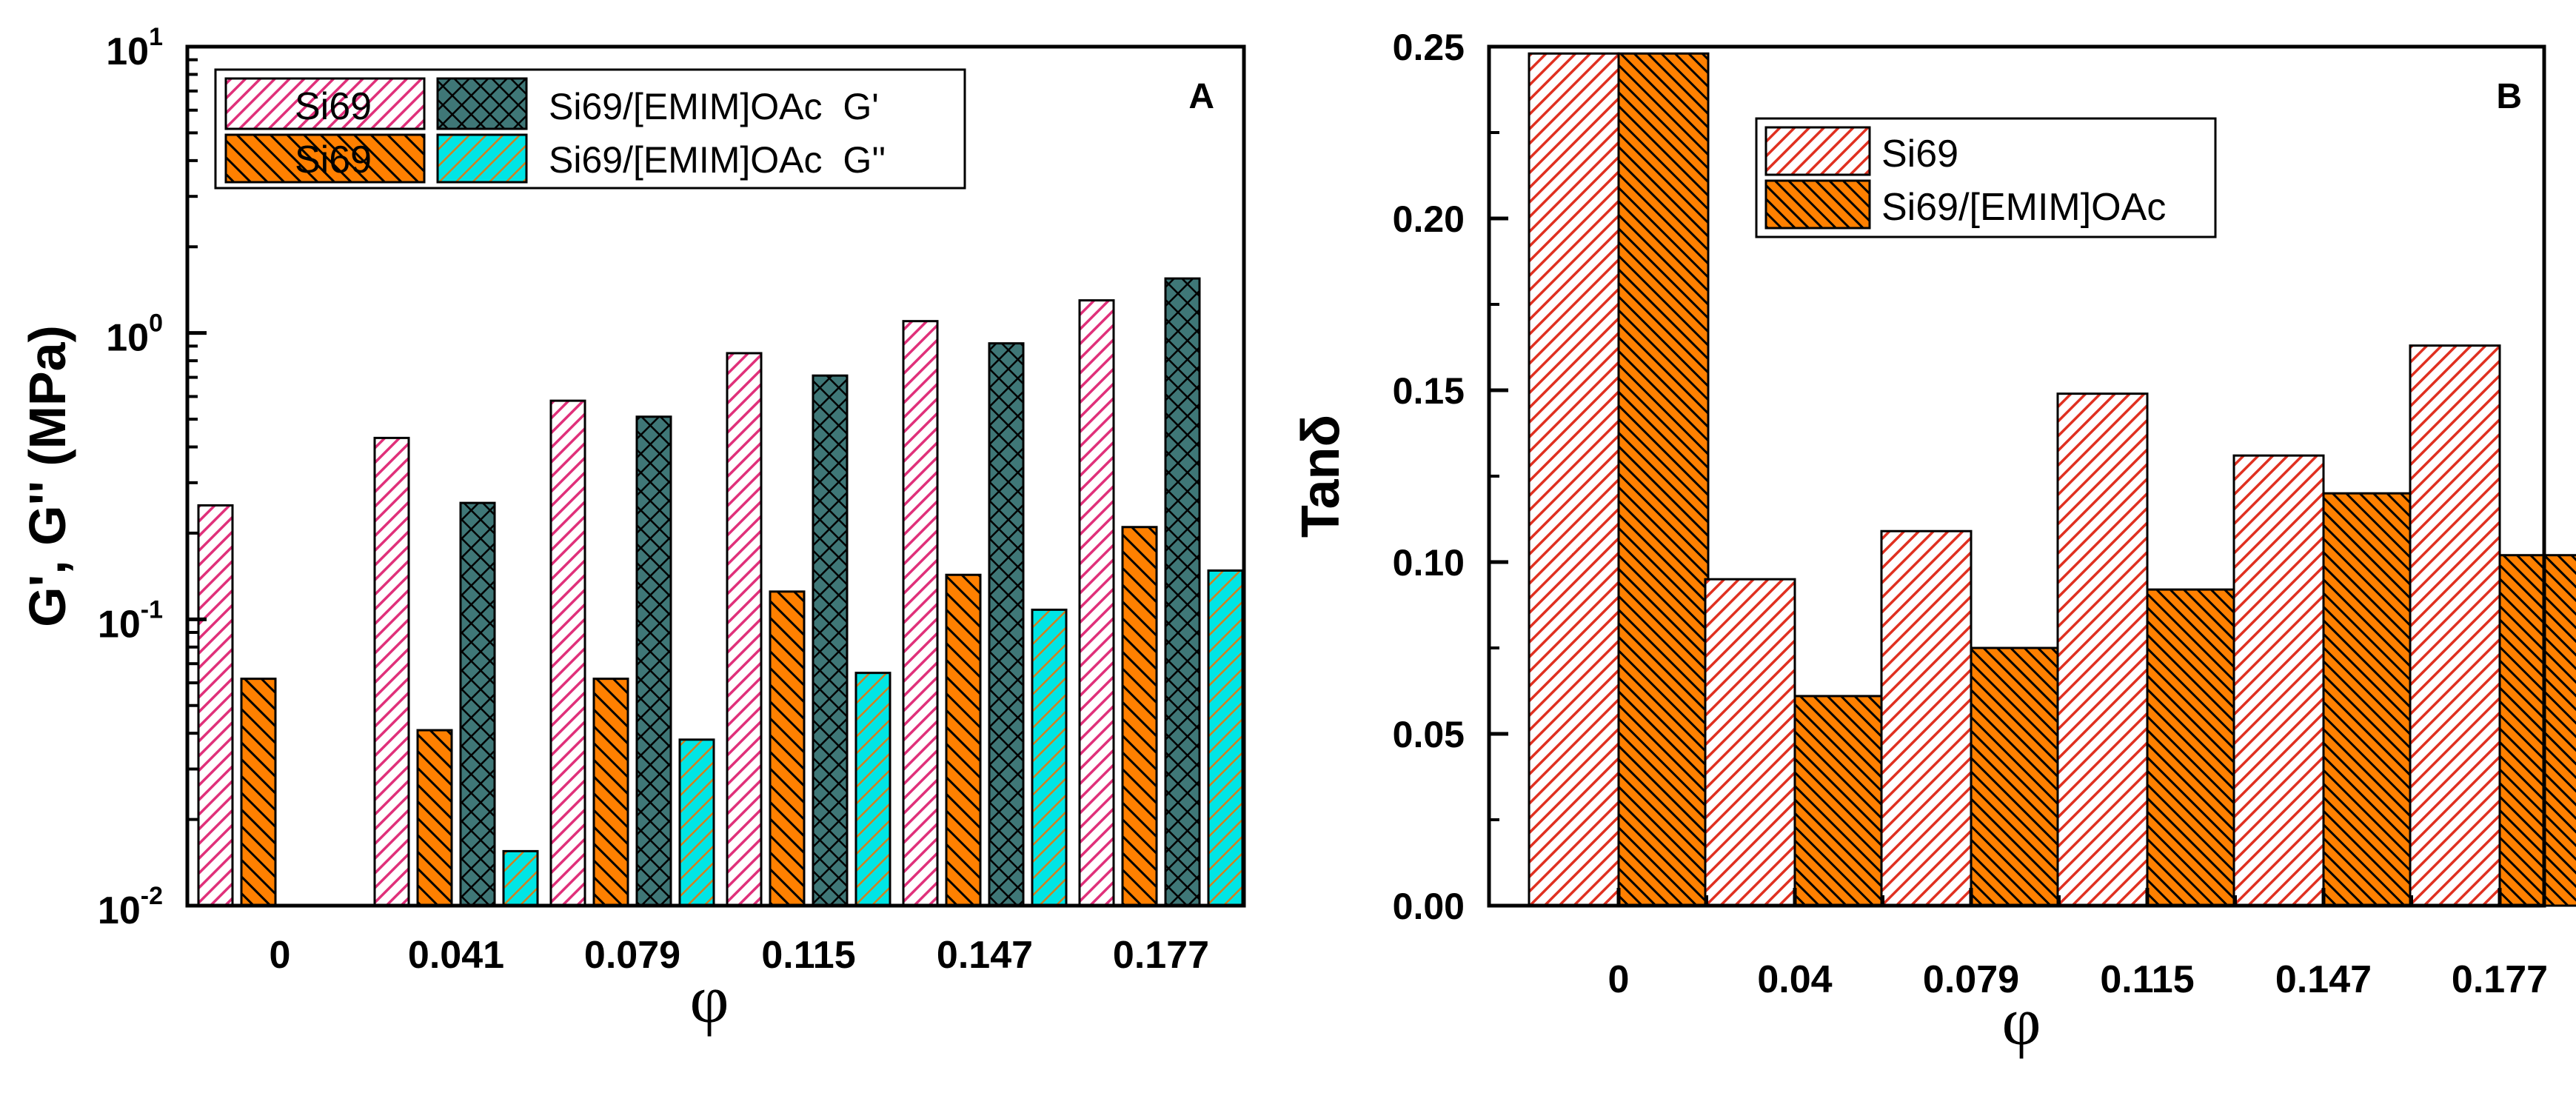 This screenshot has height=1093, width=2576. What do you see at coordinates (2021, 1021) in the screenshot?
I see `panel-b-x-axis-title: φ` at bounding box center [2021, 1021].